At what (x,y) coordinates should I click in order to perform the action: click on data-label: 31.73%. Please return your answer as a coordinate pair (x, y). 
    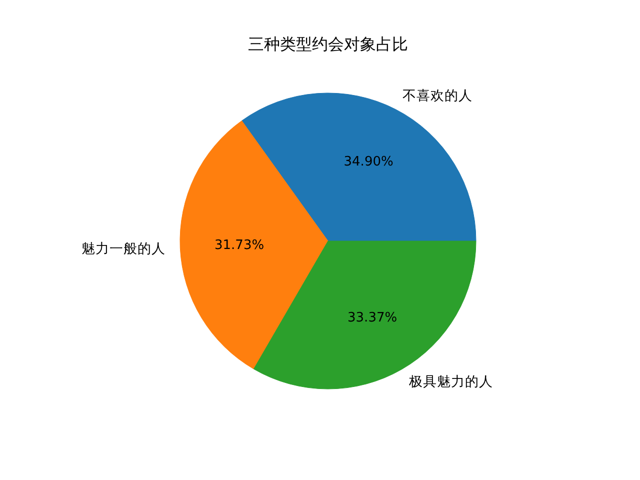
    Looking at the image, I should click on (239, 245).